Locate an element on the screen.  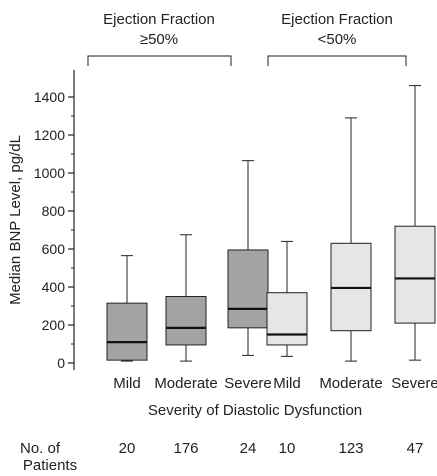
y-tick-label: 1200 is located at coordinates (49, 135).